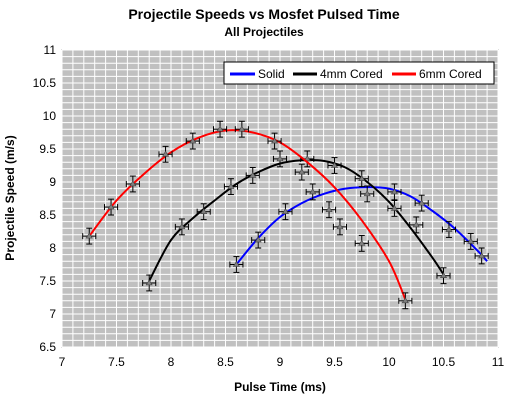  What do you see at coordinates (351, 74) in the screenshot?
I see `legend-label-4mm: 4mm Cored` at bounding box center [351, 74].